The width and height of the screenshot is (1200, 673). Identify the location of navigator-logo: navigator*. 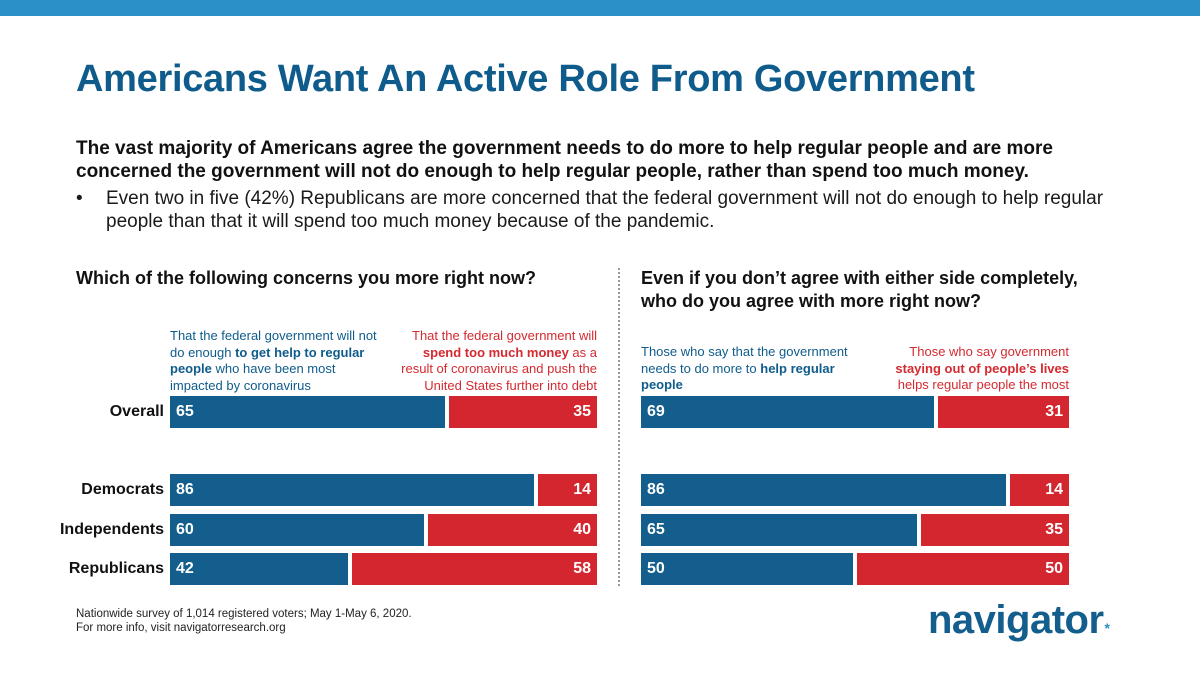
(1019, 620).